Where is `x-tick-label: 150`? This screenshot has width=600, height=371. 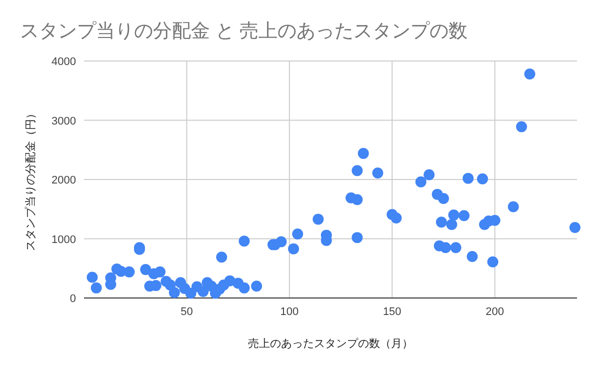
x-tick-label: 150 is located at coordinates (392, 312).